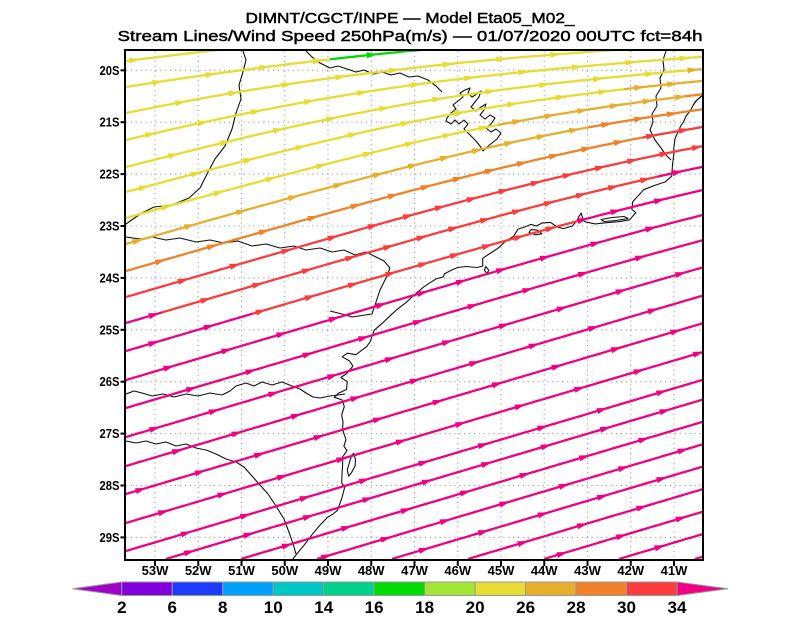 This screenshot has width=800, height=618. I want to click on svg-text: 25S, so click(110, 329).